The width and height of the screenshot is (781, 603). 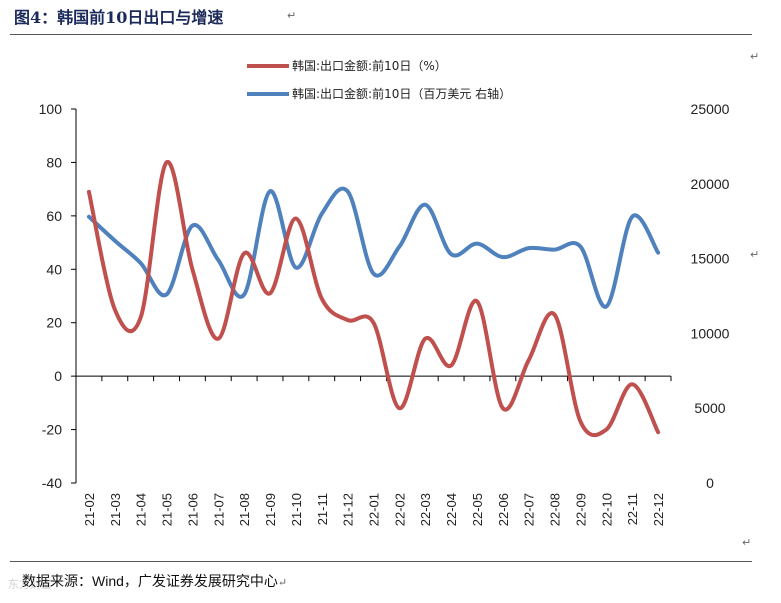 I want to click on y-left-tick-label: 80, so click(x=54, y=162).